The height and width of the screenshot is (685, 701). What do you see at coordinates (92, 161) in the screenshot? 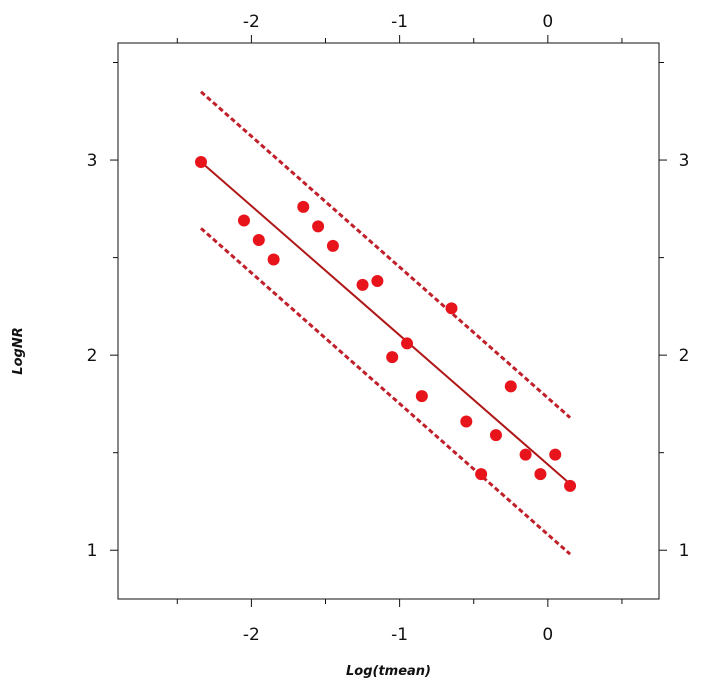
I see `y-tick-label-left: 3` at bounding box center [92, 161].